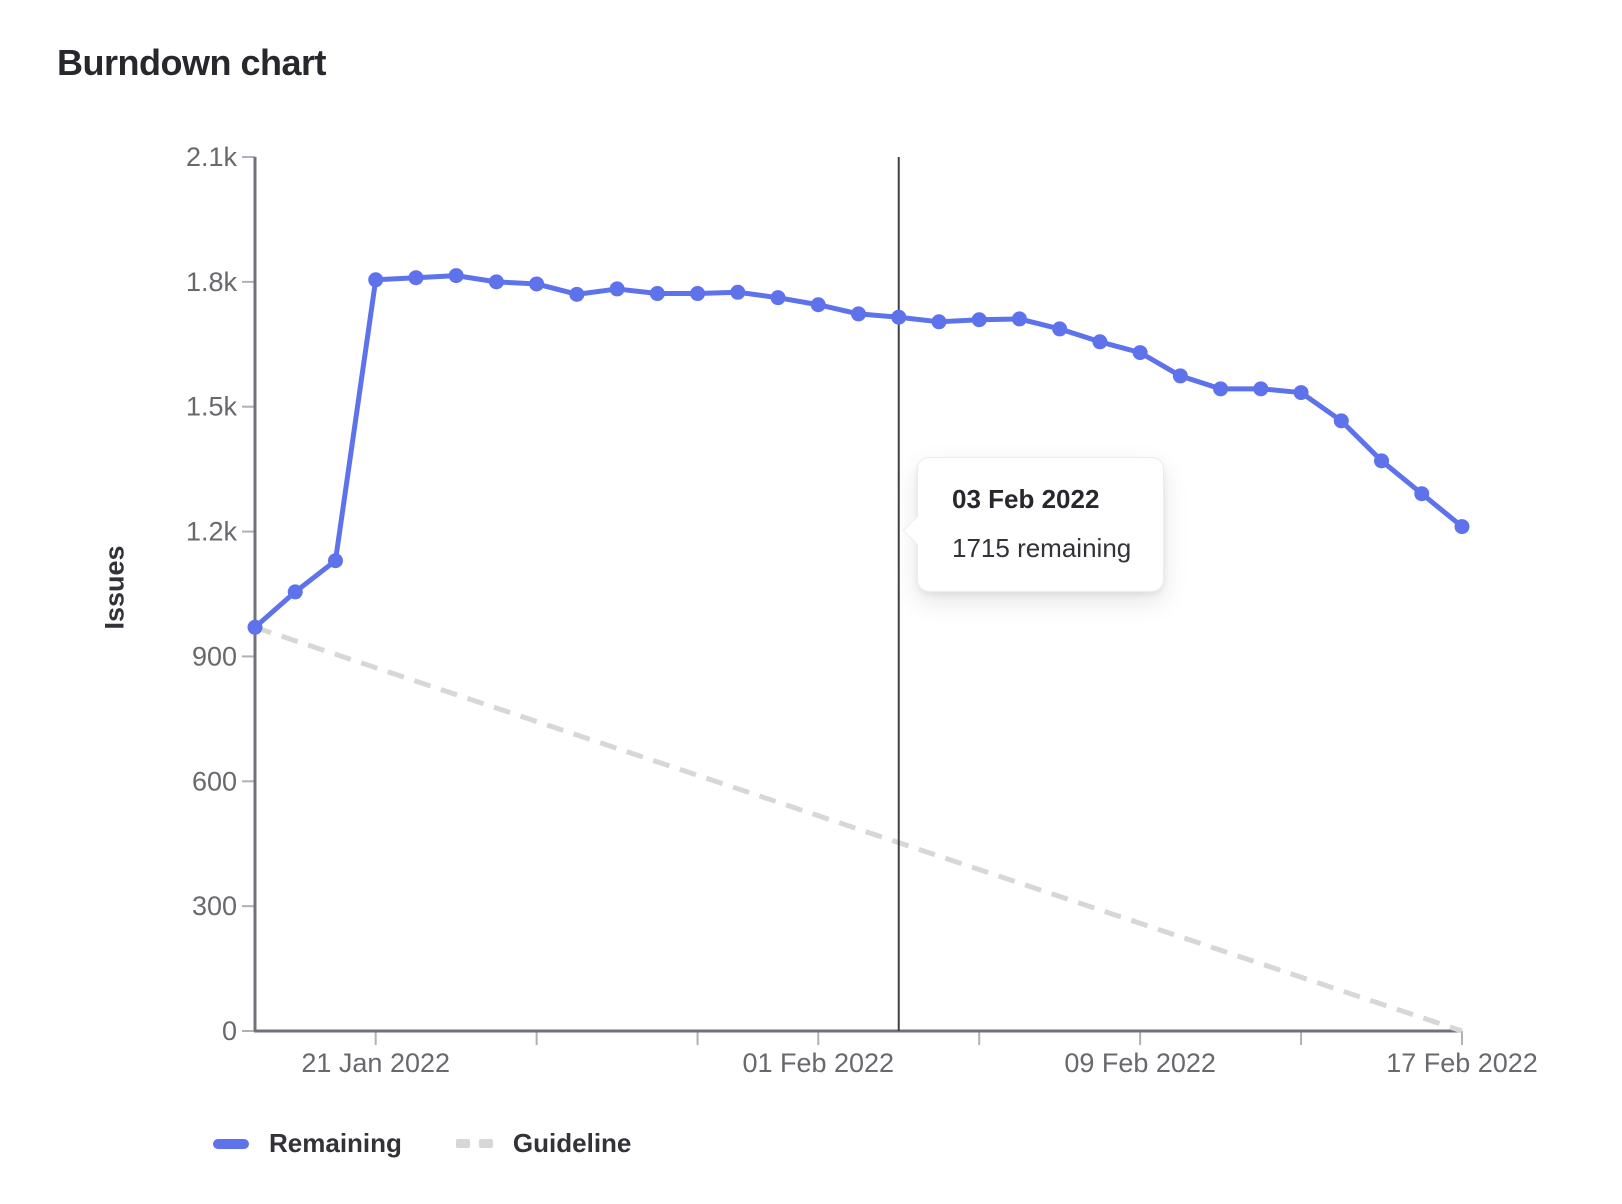 Image resolution: width=1622 pixels, height=1204 pixels. What do you see at coordinates (474, 1143) in the screenshot?
I see `guideline-swatch-icon` at bounding box center [474, 1143].